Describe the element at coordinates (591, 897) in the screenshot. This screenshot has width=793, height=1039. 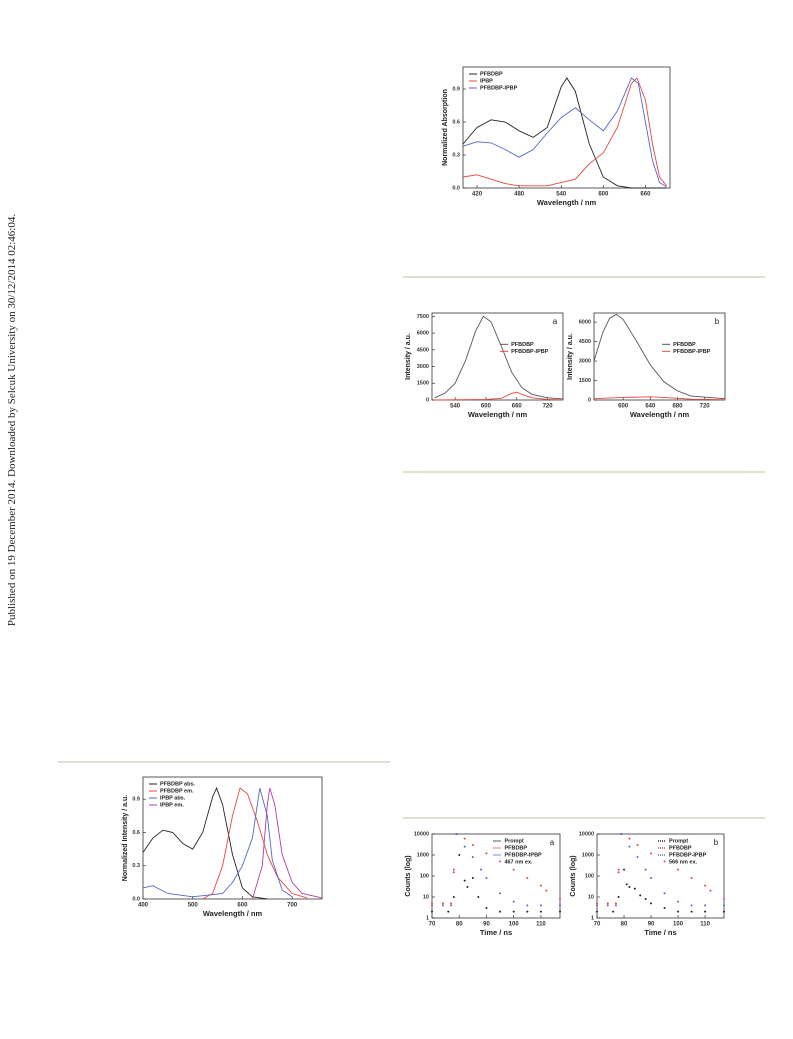
I see `y-tick-label: 10` at that location.